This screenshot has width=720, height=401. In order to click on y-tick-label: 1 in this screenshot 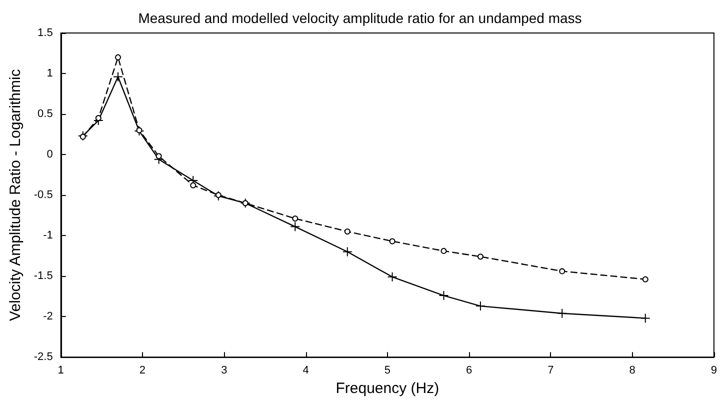, I will do `click(49, 74)`.